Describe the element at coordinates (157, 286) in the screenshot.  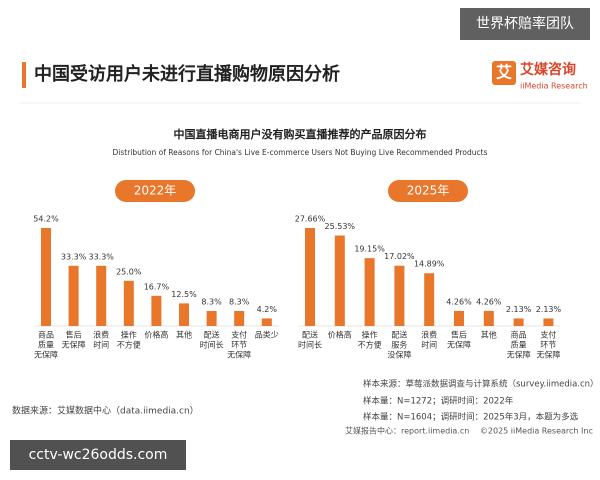
I see `value-label: 16.7%` at that location.